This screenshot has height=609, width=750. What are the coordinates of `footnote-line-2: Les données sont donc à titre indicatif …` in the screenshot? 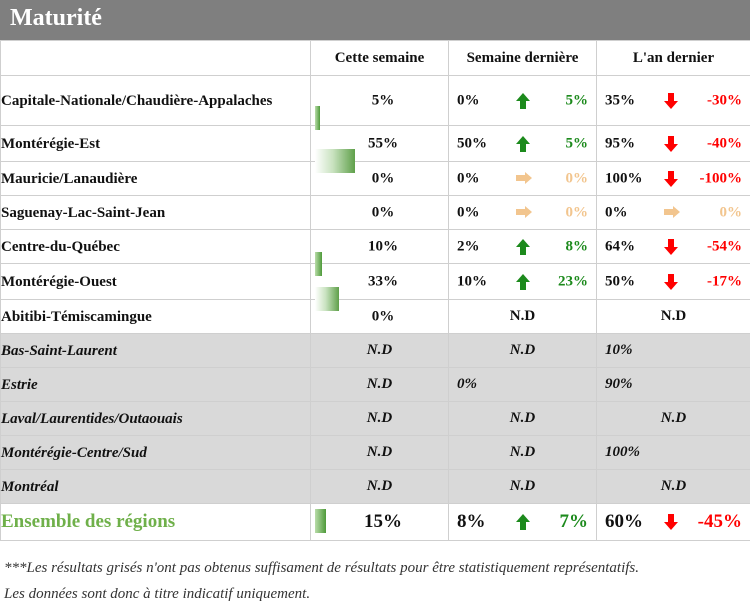 It's located at (157, 594).